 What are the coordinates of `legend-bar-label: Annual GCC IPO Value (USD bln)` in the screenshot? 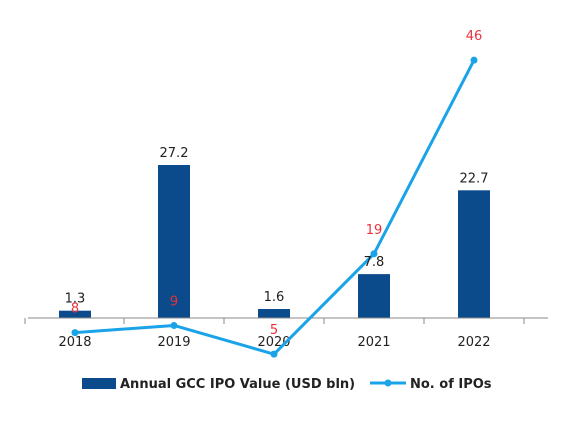 It's located at (237, 384).